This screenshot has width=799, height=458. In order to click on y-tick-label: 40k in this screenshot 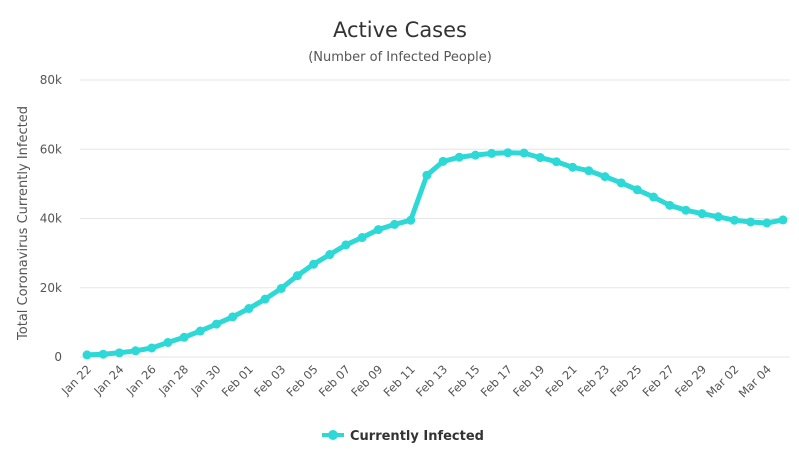, I will do `click(51, 219)`.